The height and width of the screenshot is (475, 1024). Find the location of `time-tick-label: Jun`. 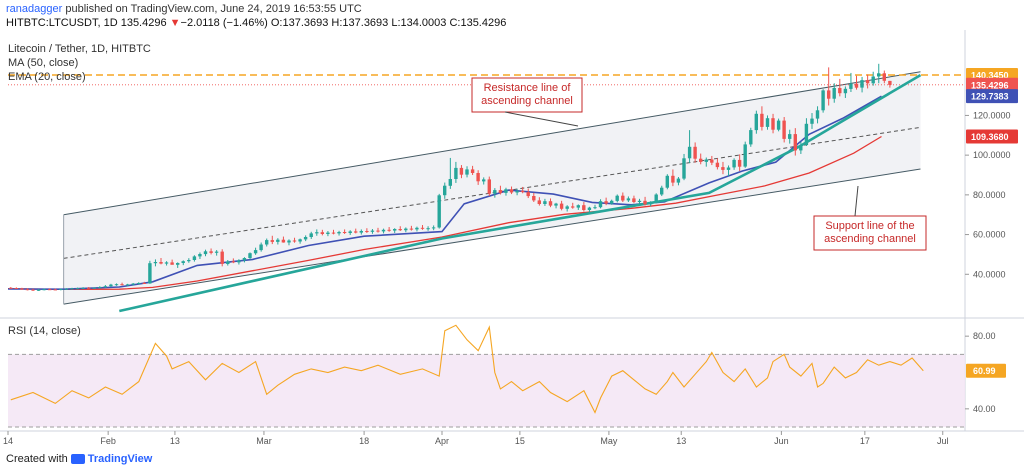

time-tick-label: Jun is located at coordinates (781, 441).